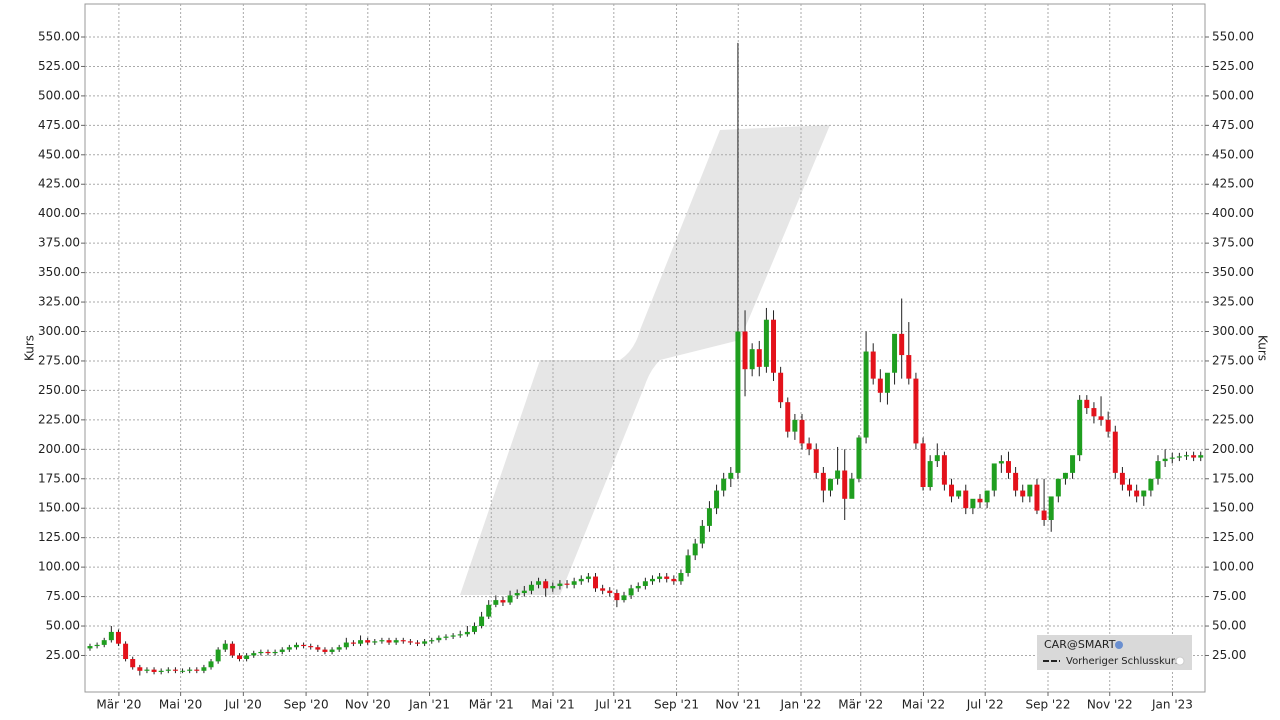 The image size is (1280, 720). I want to click on y2-tick-label: 375.00, so click(1233, 243).